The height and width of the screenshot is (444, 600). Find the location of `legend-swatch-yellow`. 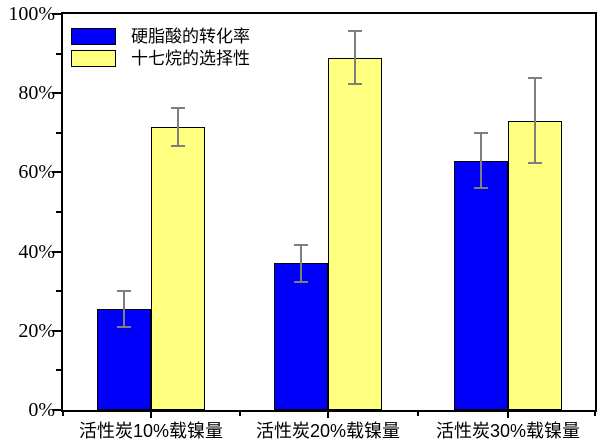

legend-swatch-yellow is located at coordinates (93, 58).